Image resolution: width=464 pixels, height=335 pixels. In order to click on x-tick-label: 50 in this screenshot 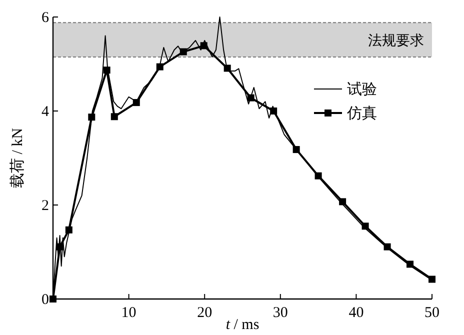, I will do `click(432, 313)`.